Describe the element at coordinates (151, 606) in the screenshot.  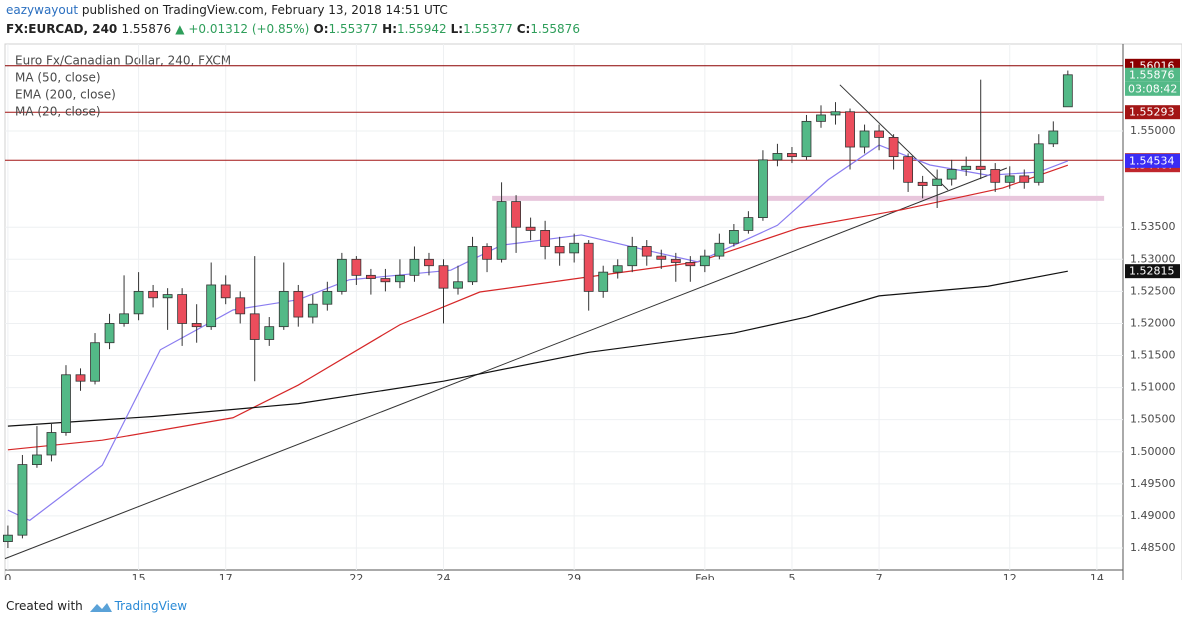
I see `brand: TradingView` at that location.